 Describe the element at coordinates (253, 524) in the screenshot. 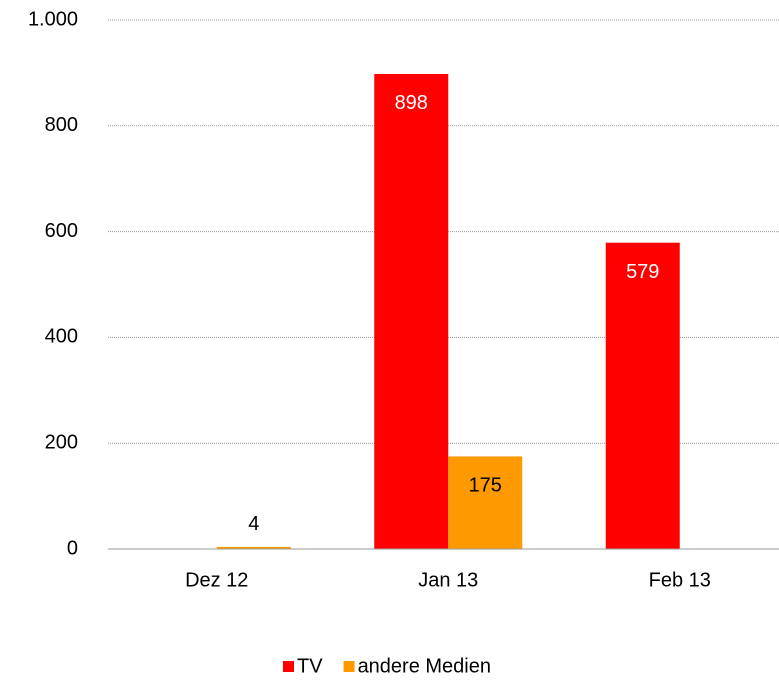

I see `data-label: 4` at that location.